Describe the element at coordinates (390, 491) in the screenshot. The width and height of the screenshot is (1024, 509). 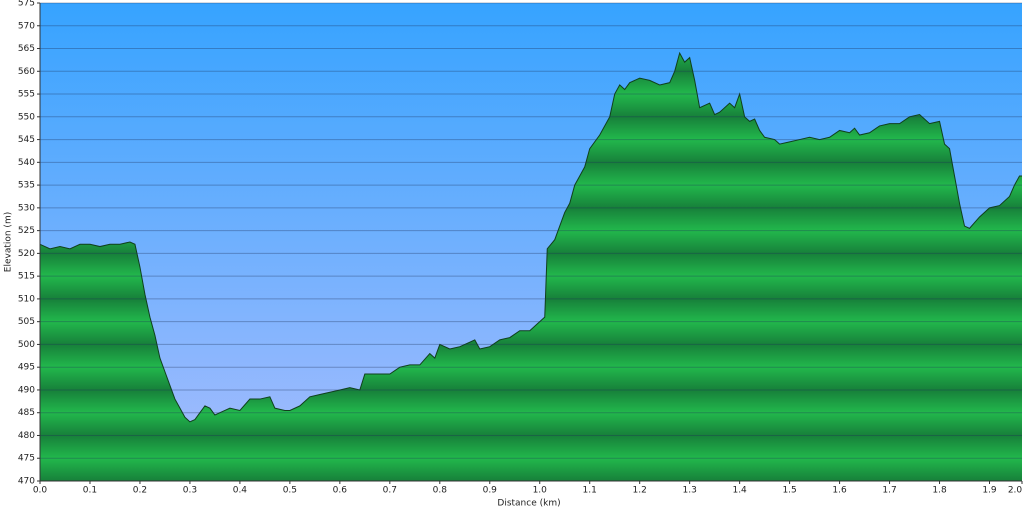
I see `x-tick-label: 0.7` at that location.